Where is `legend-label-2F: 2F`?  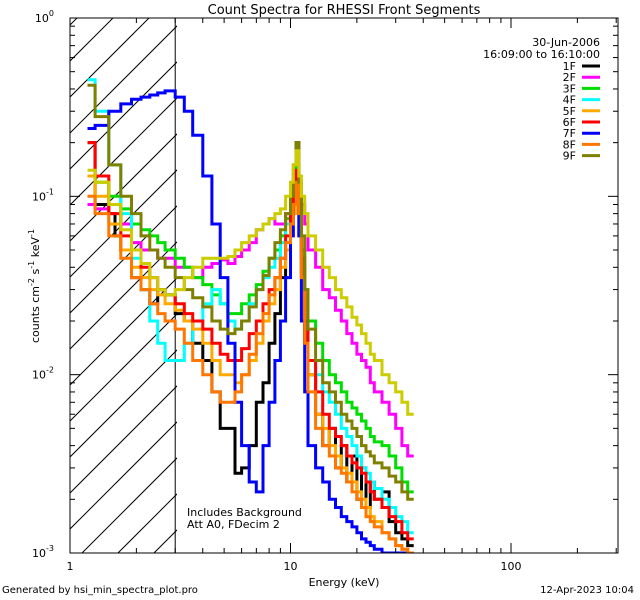 legend-label-2F: 2F is located at coordinates (569, 77).